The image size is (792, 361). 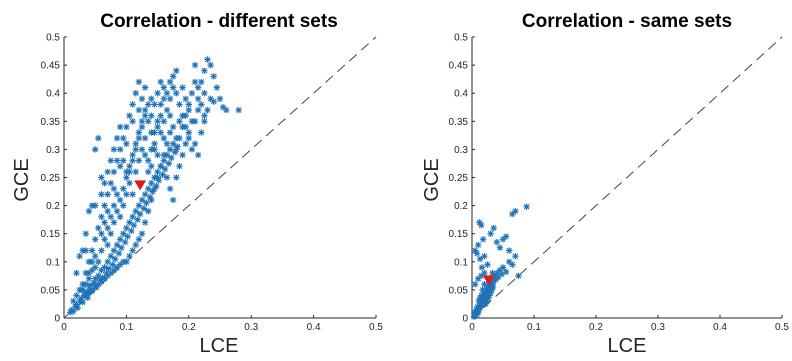 I want to click on x-tick-label: 0.2, so click(x=189, y=327).